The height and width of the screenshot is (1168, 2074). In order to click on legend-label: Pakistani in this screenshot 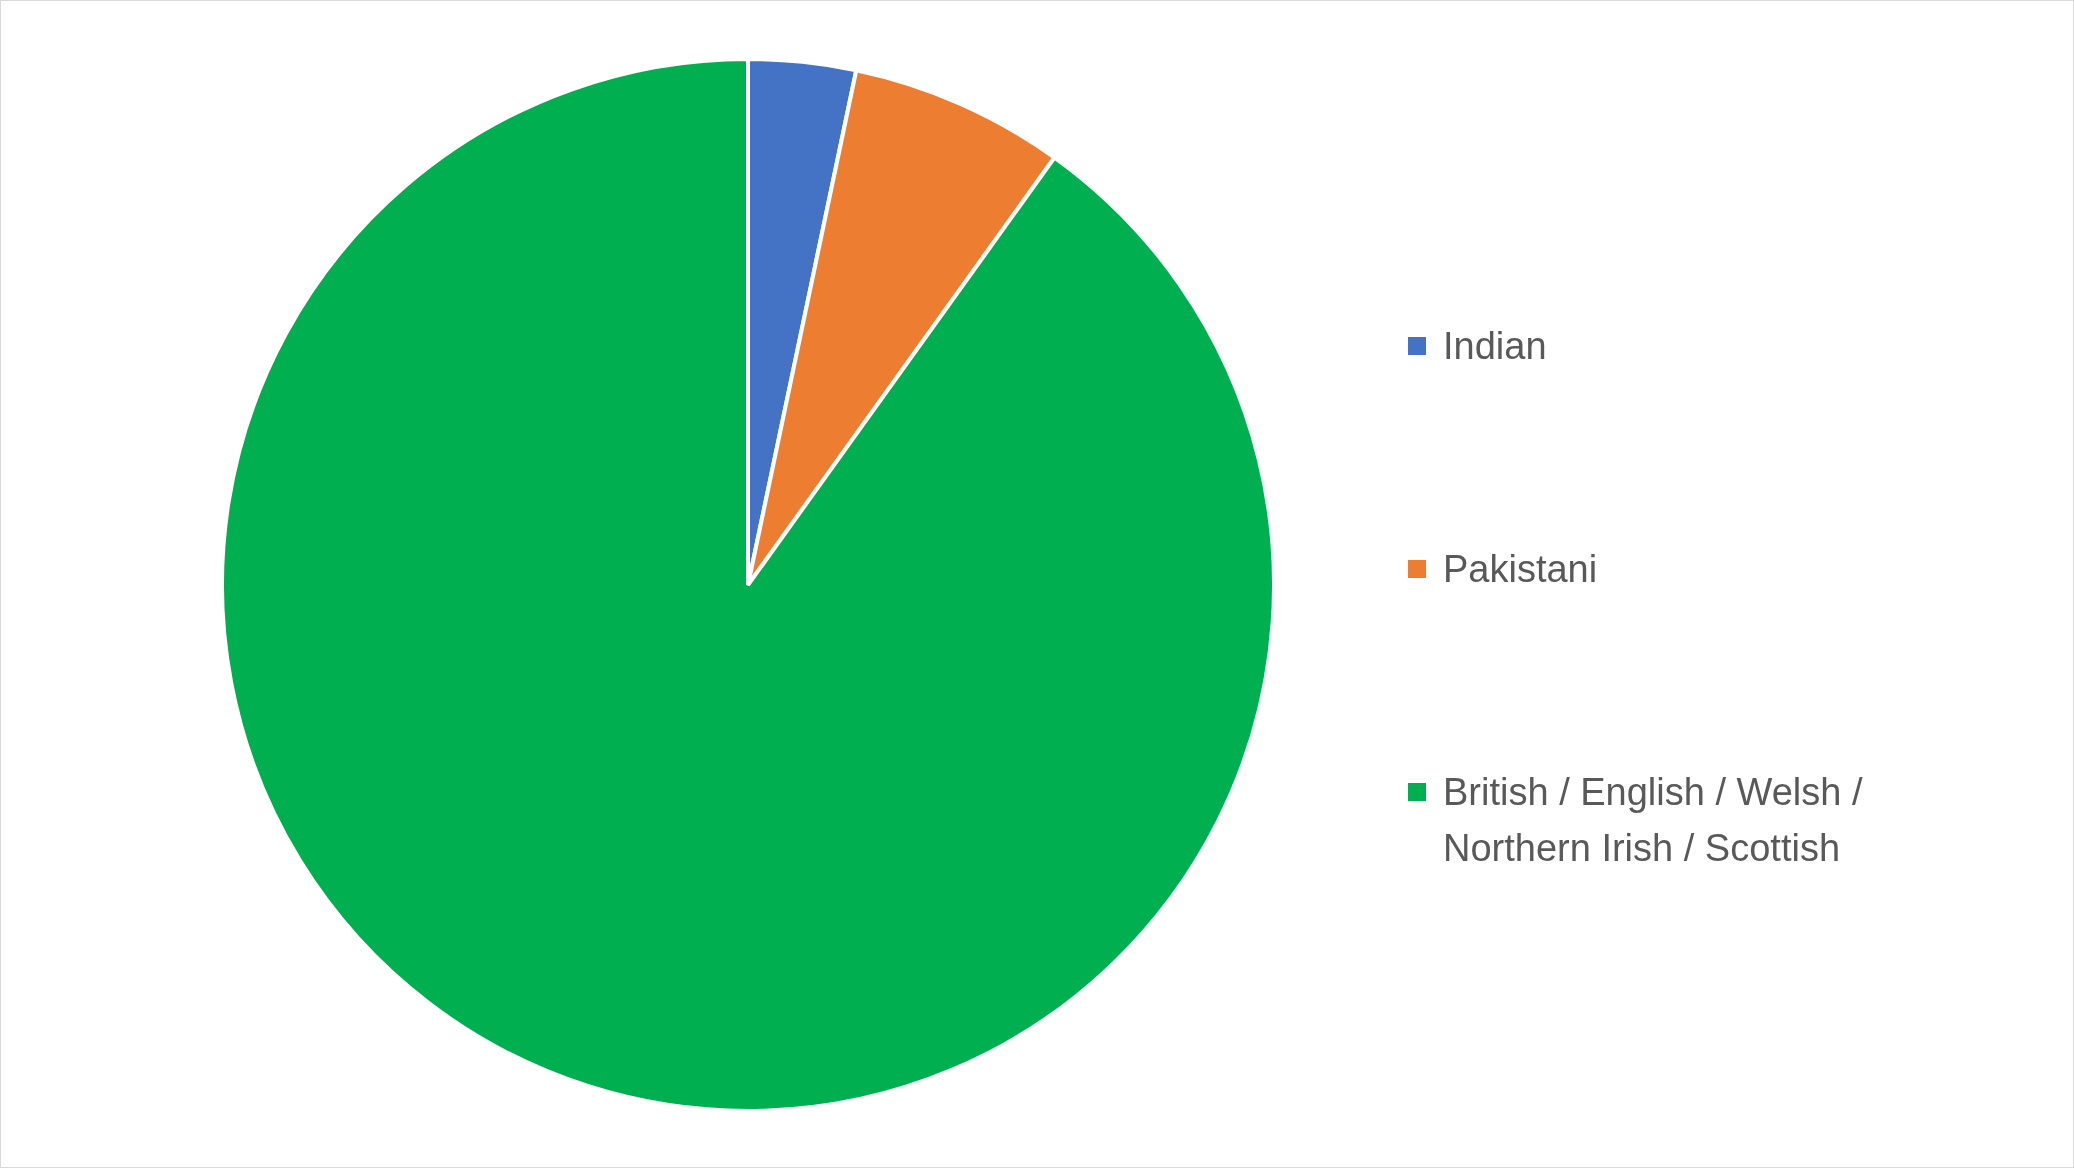, I will do `click(1520, 569)`.